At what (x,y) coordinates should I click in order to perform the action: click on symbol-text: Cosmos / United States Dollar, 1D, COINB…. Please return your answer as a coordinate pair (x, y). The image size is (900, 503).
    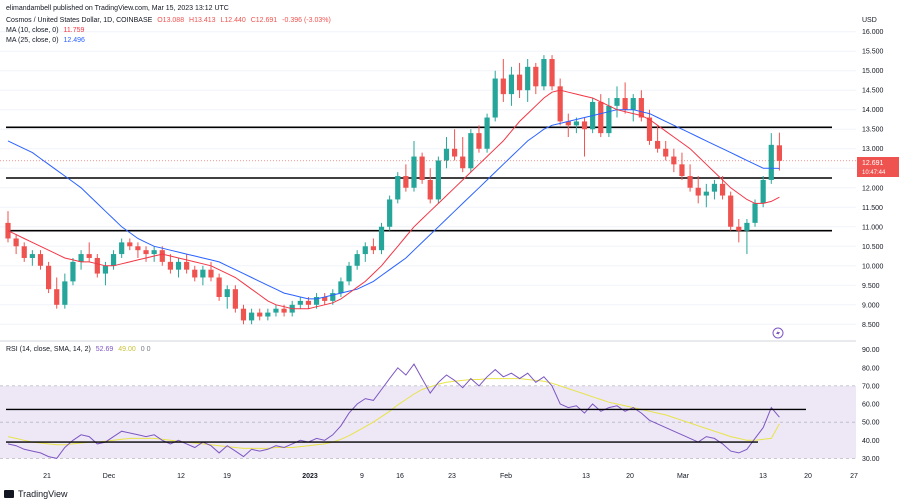
    Looking at the image, I should click on (79, 20).